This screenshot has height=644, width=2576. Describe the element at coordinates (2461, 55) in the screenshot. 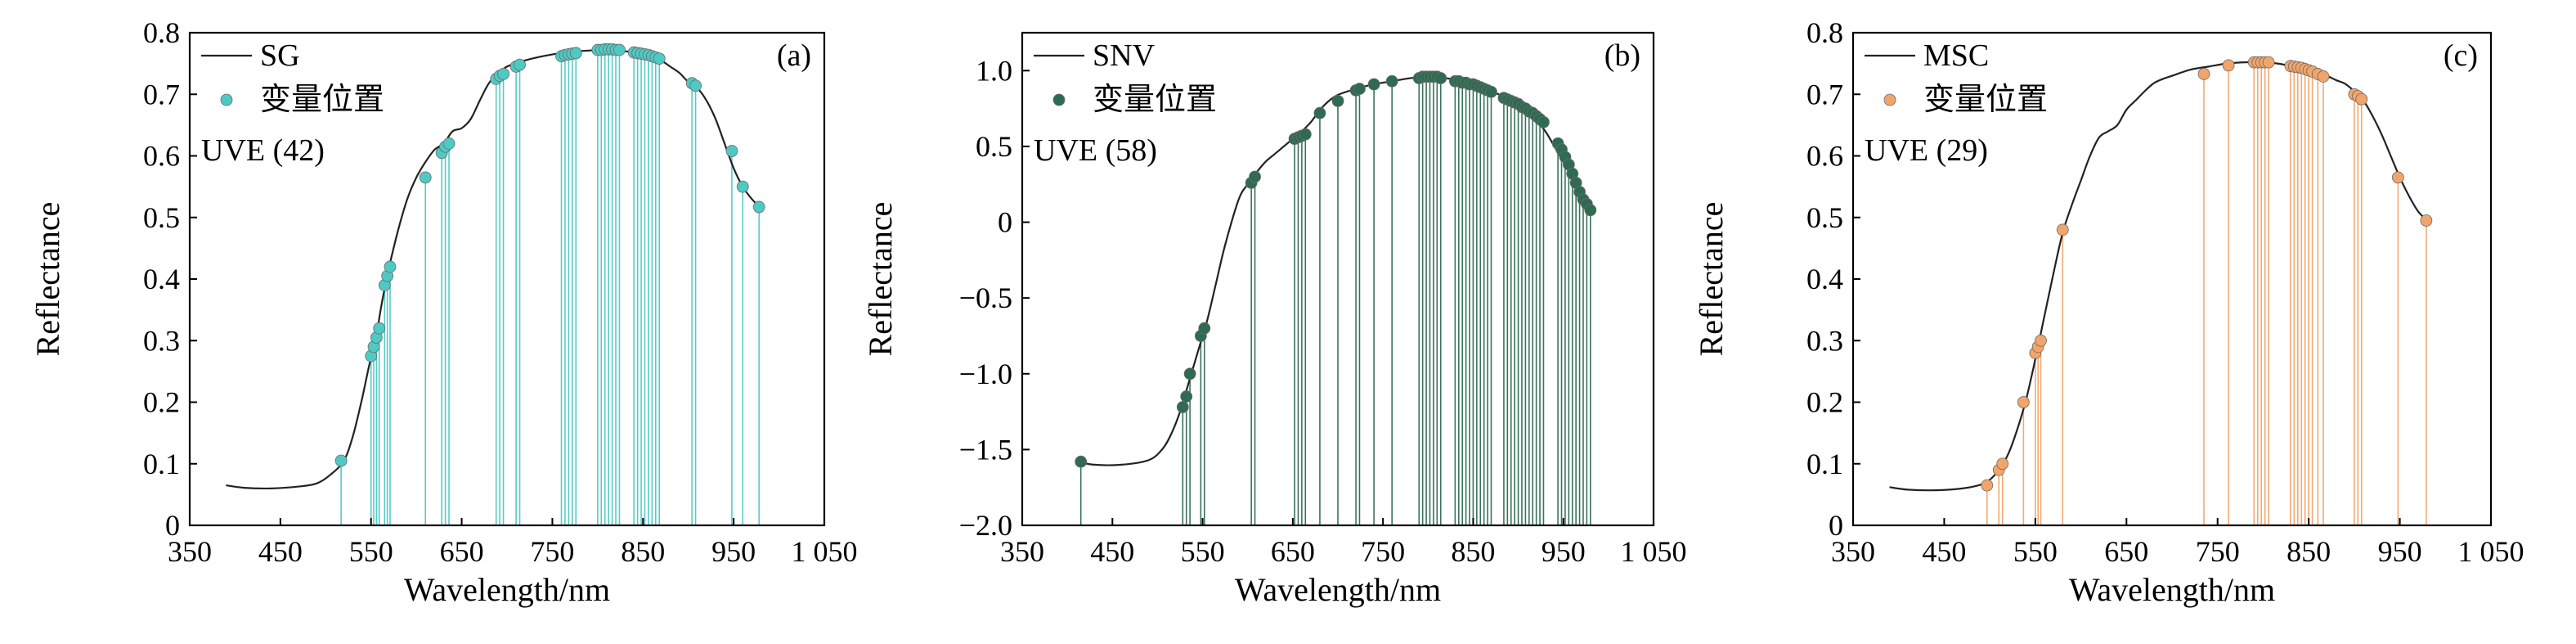

I see `panel-label: (c)` at that location.